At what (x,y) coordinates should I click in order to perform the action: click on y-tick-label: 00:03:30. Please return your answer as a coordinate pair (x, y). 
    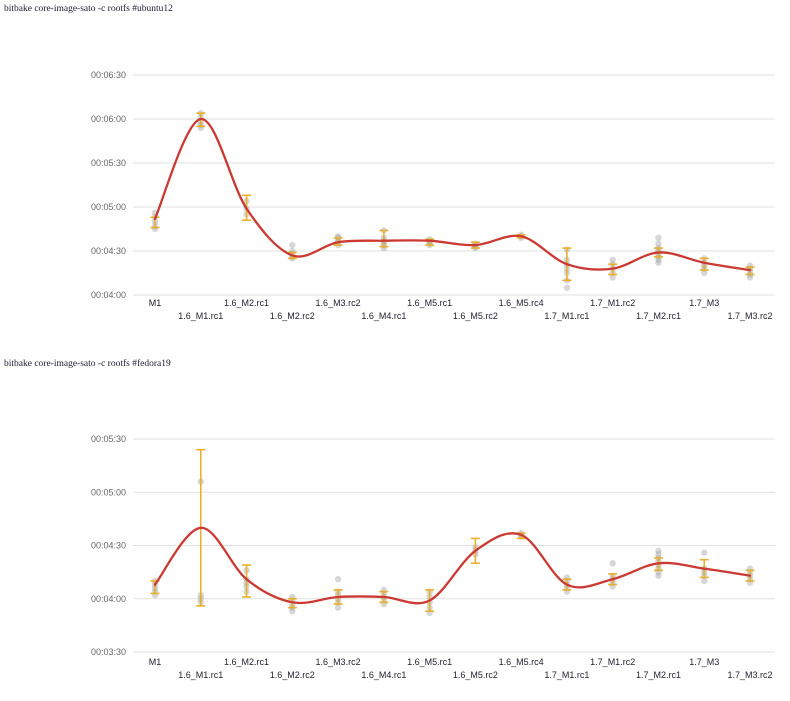
    Looking at the image, I should click on (108, 652).